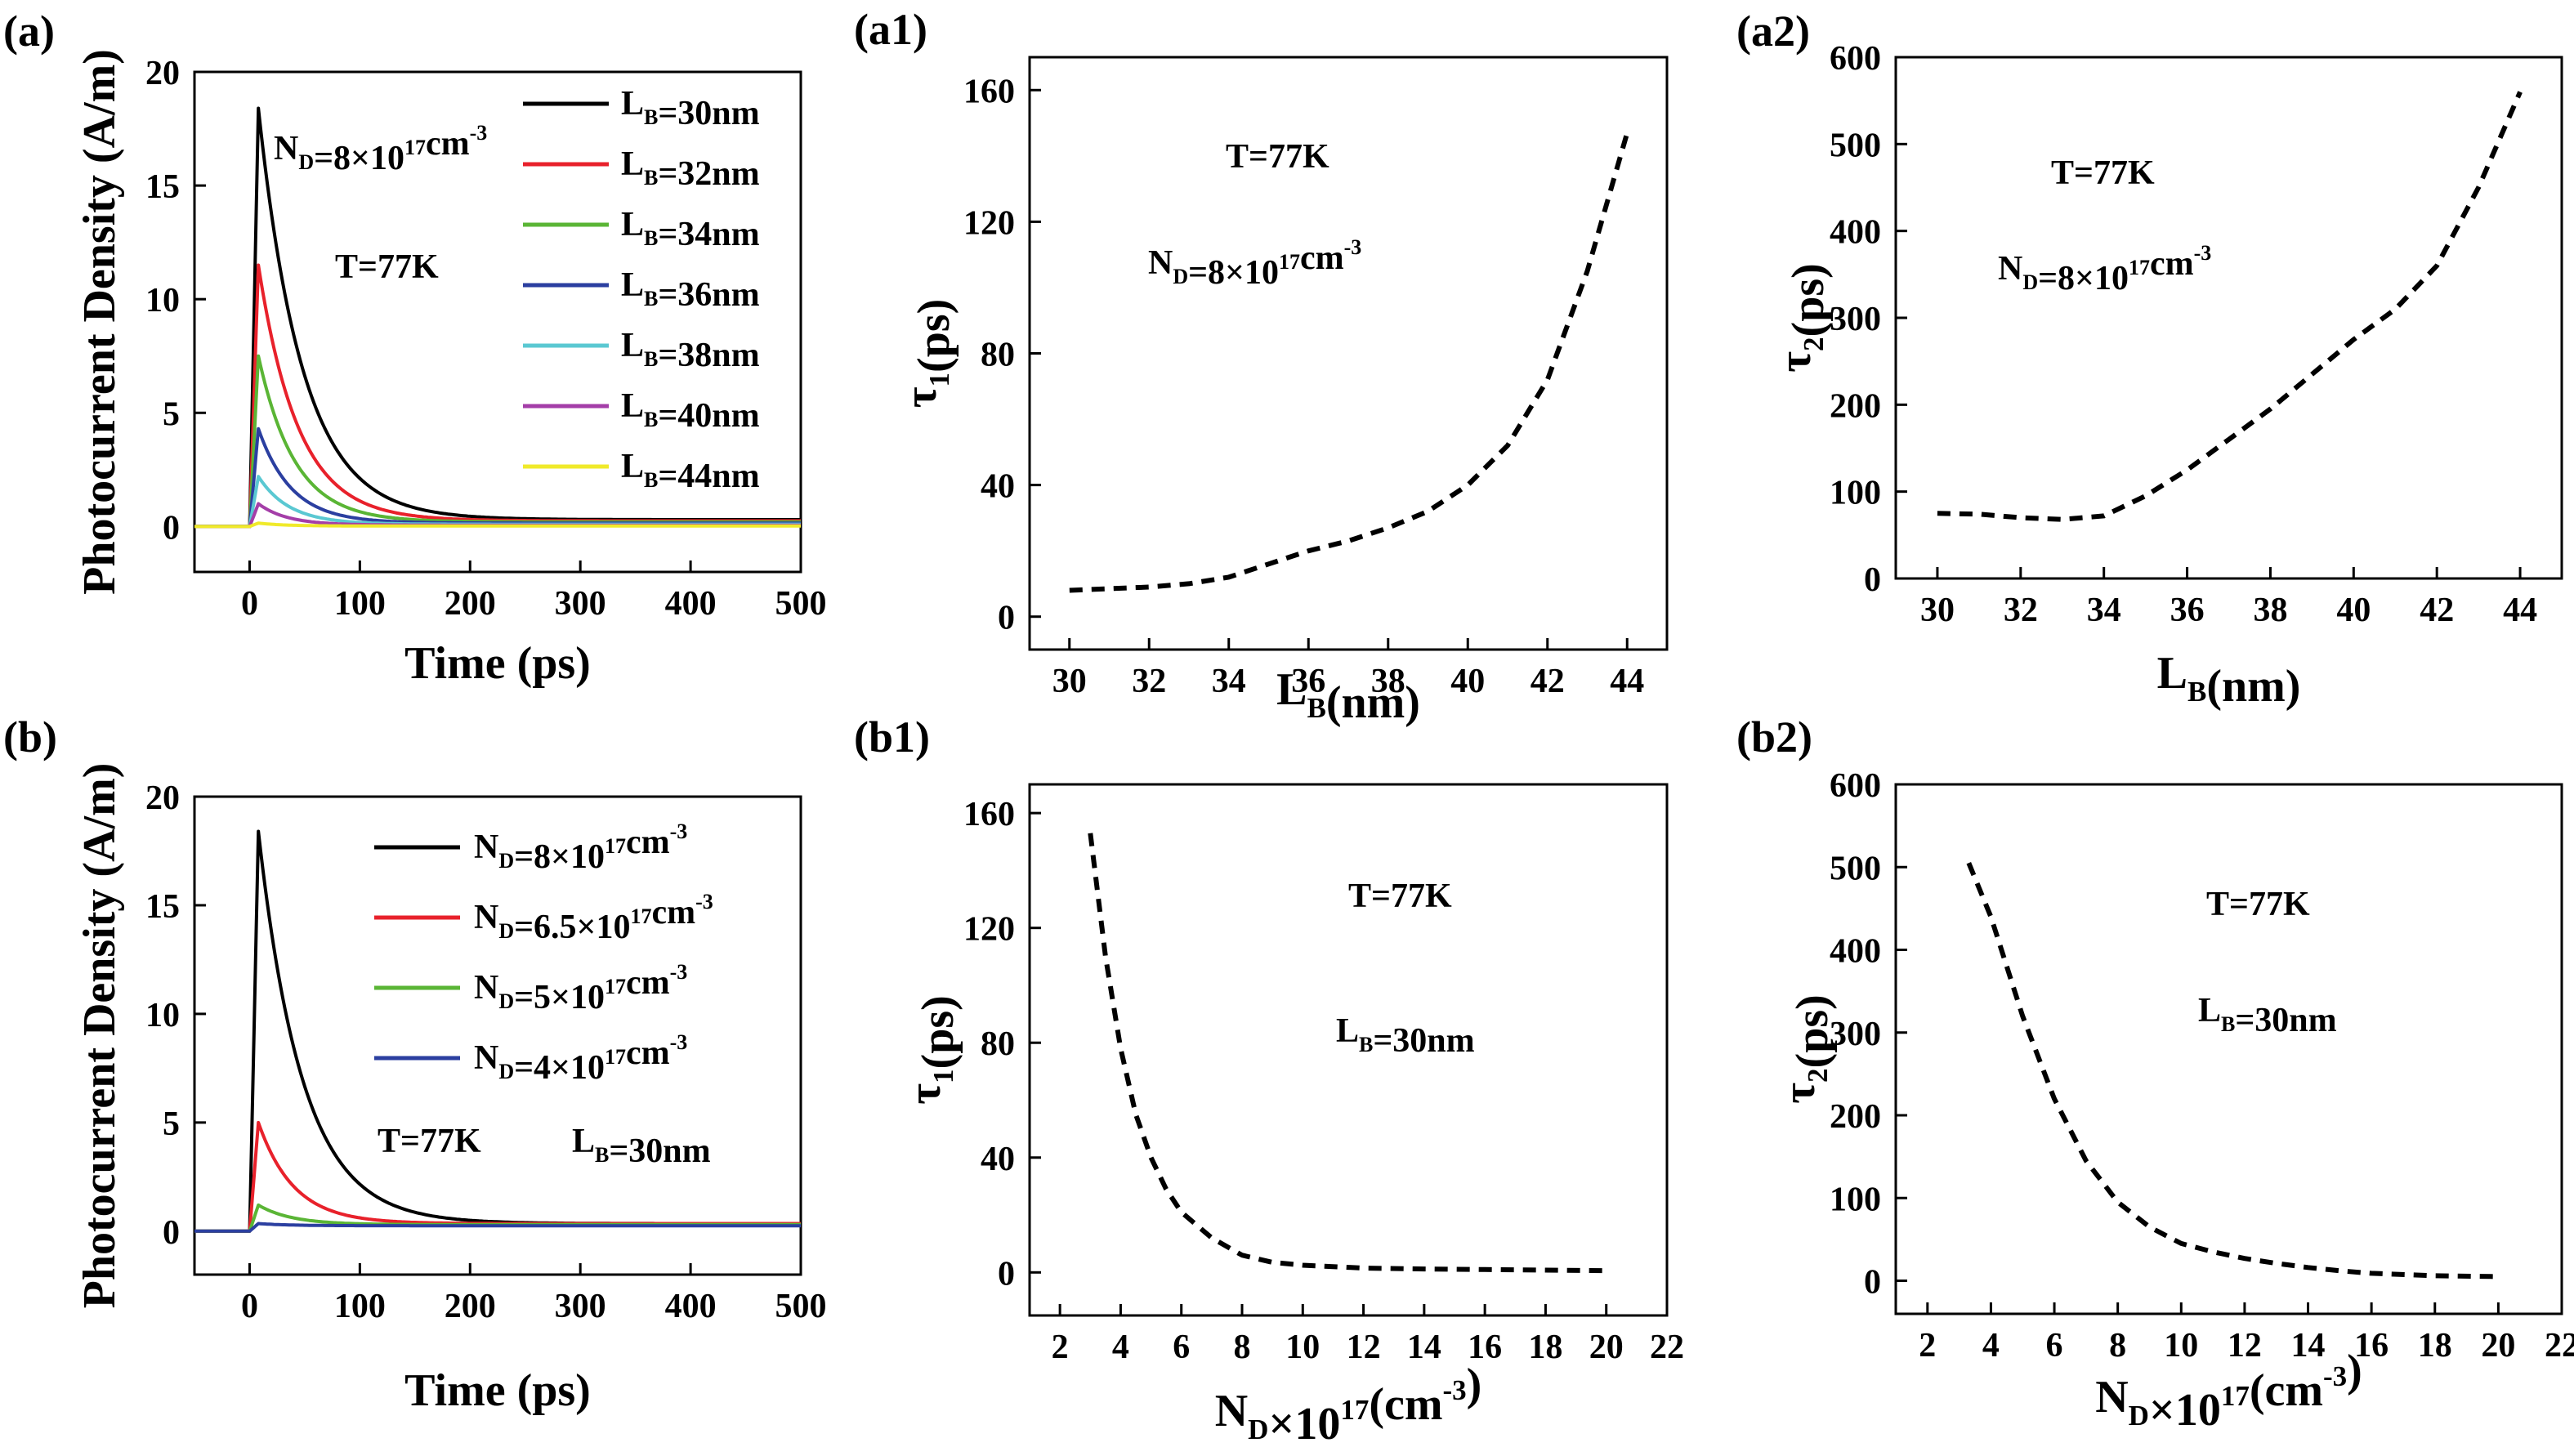 The width and height of the screenshot is (2574, 1456). I want to click on x-tick-label: 36, so click(1308, 681).